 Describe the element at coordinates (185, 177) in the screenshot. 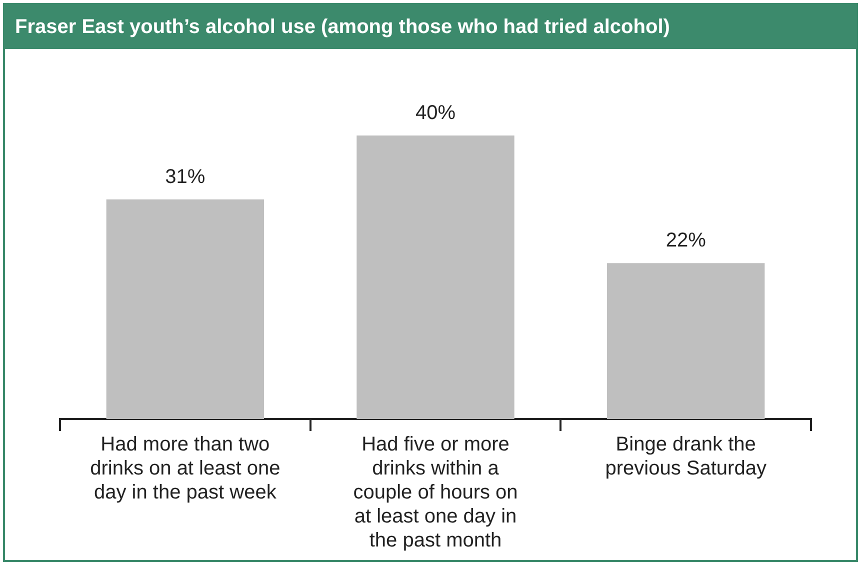

I see `data-label: 31%` at that location.